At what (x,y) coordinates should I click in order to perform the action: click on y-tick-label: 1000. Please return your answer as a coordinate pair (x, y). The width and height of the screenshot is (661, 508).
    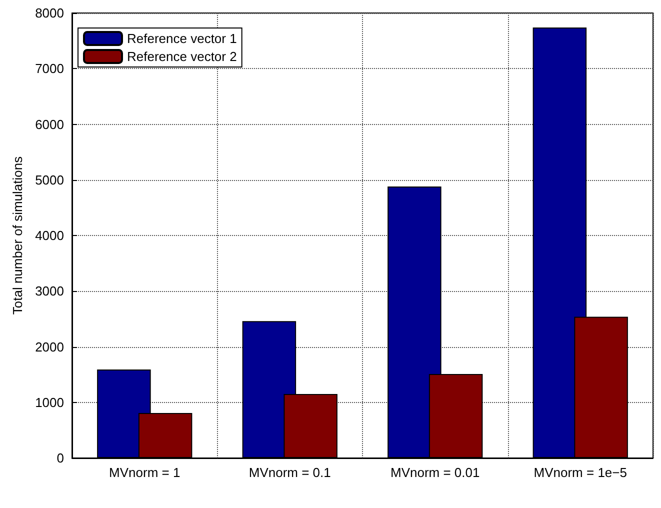
    Looking at the image, I should click on (49, 402).